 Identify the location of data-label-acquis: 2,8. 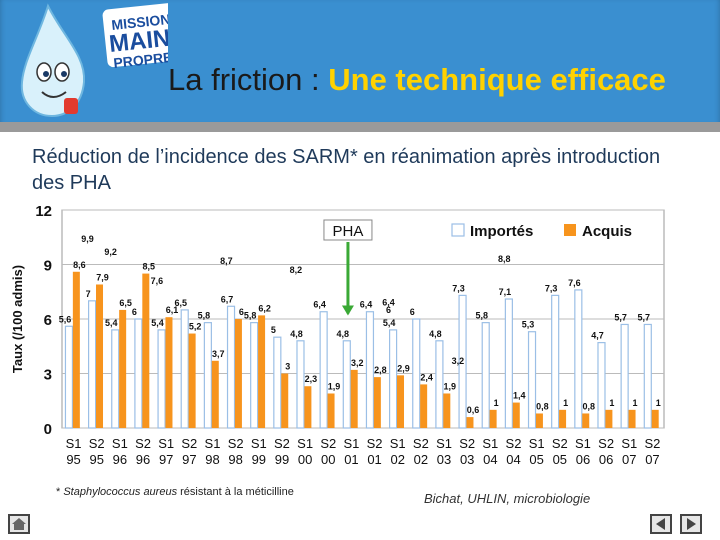
(380, 370).